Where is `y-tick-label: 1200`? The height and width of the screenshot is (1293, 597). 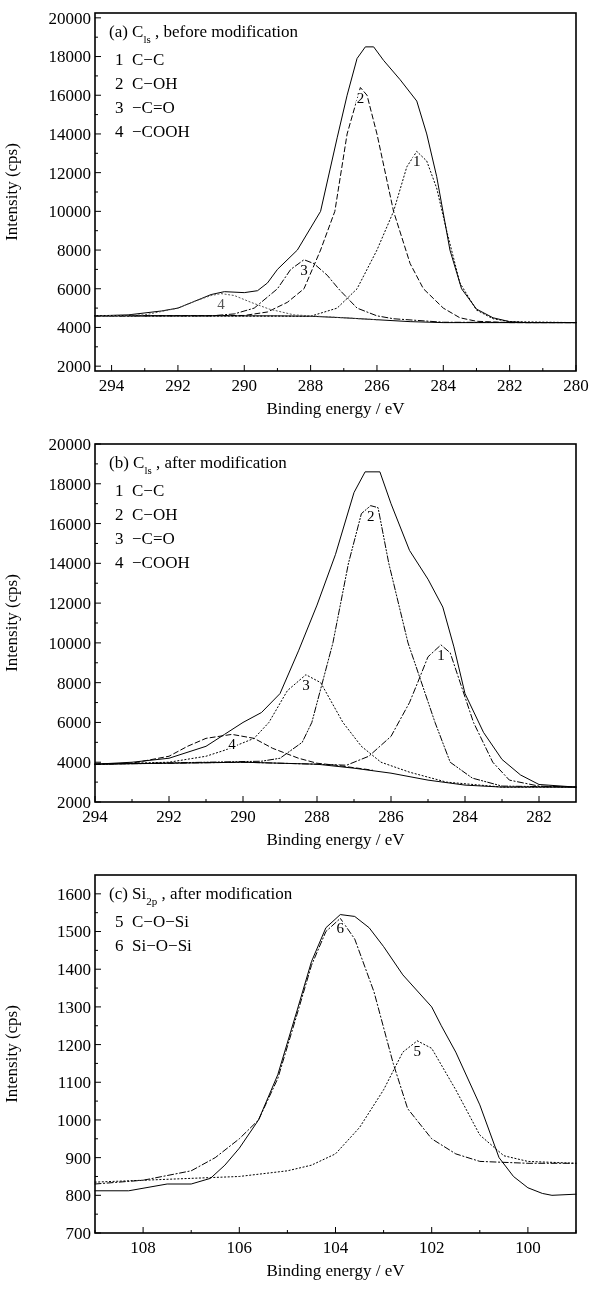
y-tick-label: 1200 is located at coordinates (74, 1045).